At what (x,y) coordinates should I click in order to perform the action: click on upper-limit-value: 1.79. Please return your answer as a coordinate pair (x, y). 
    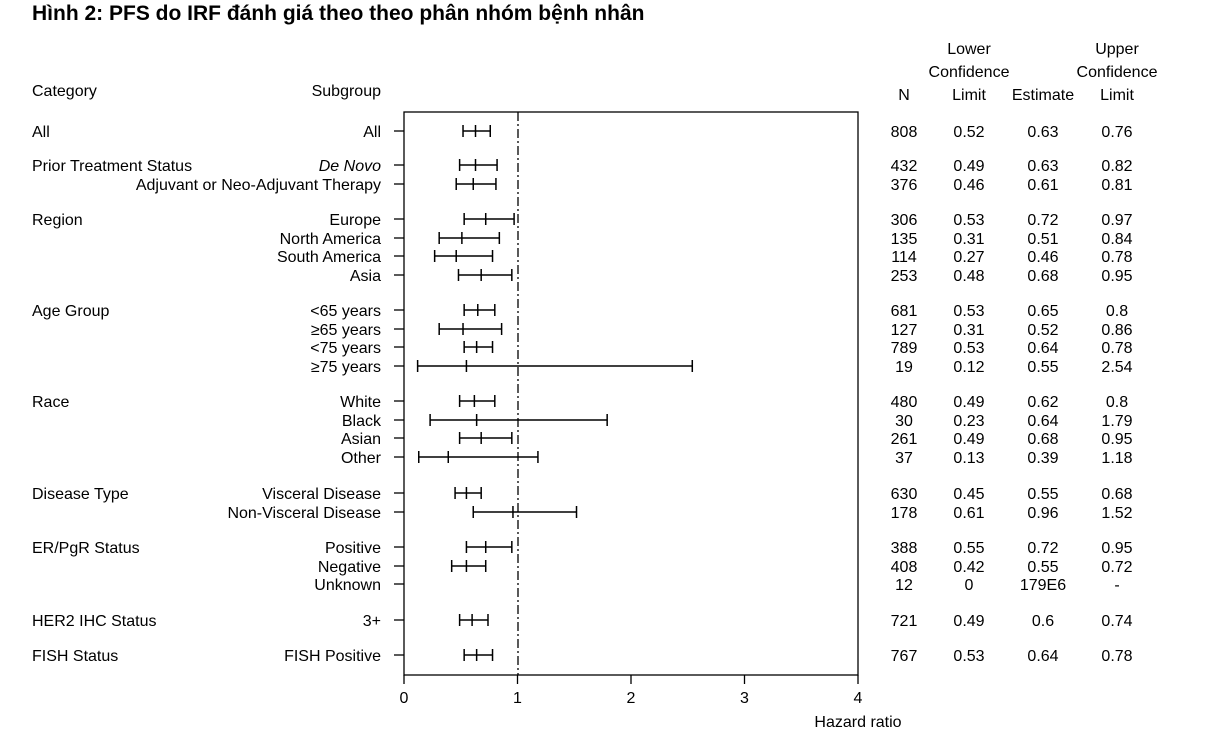
    Looking at the image, I should click on (1116, 421).